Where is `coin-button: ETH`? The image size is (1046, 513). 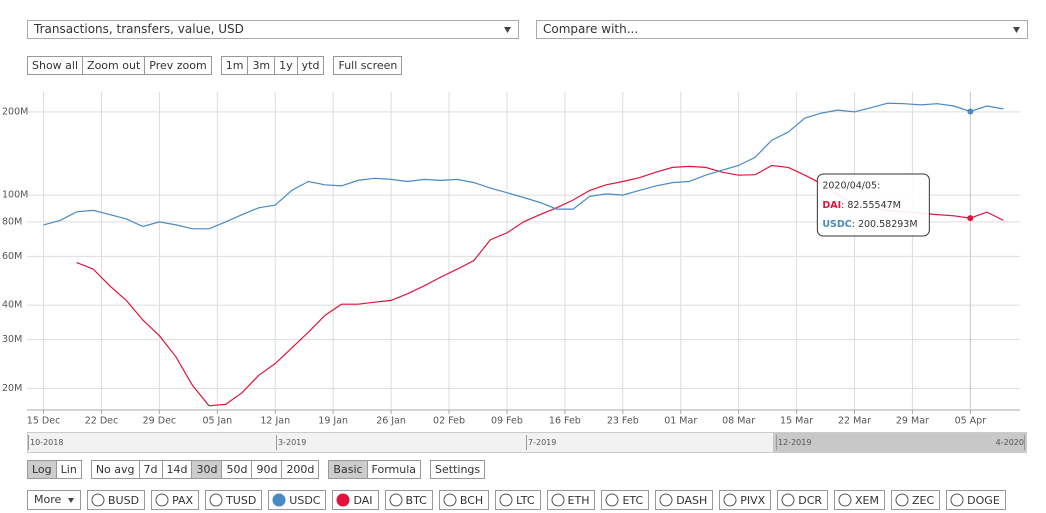 coin-button: ETH is located at coordinates (571, 500).